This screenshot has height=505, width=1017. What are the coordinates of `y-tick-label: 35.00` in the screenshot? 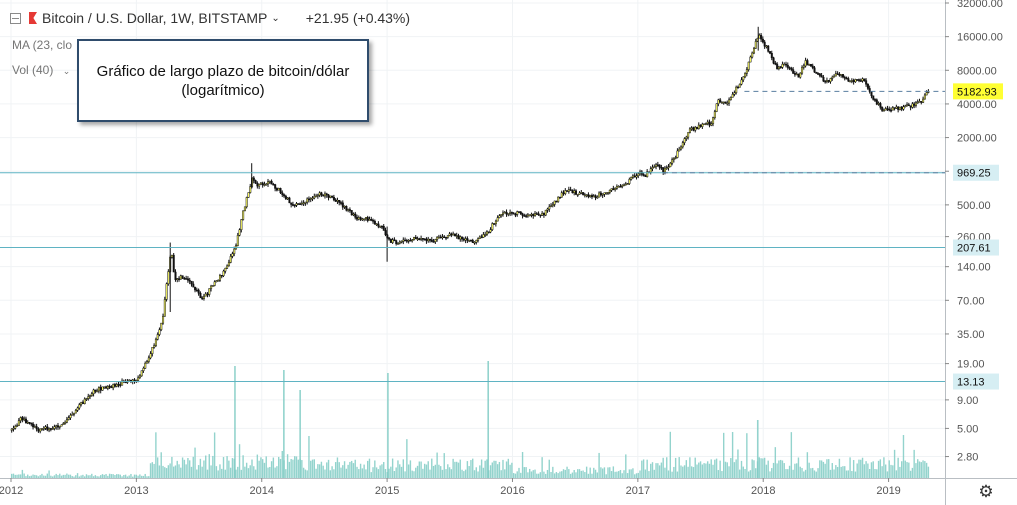 It's located at (971, 335).